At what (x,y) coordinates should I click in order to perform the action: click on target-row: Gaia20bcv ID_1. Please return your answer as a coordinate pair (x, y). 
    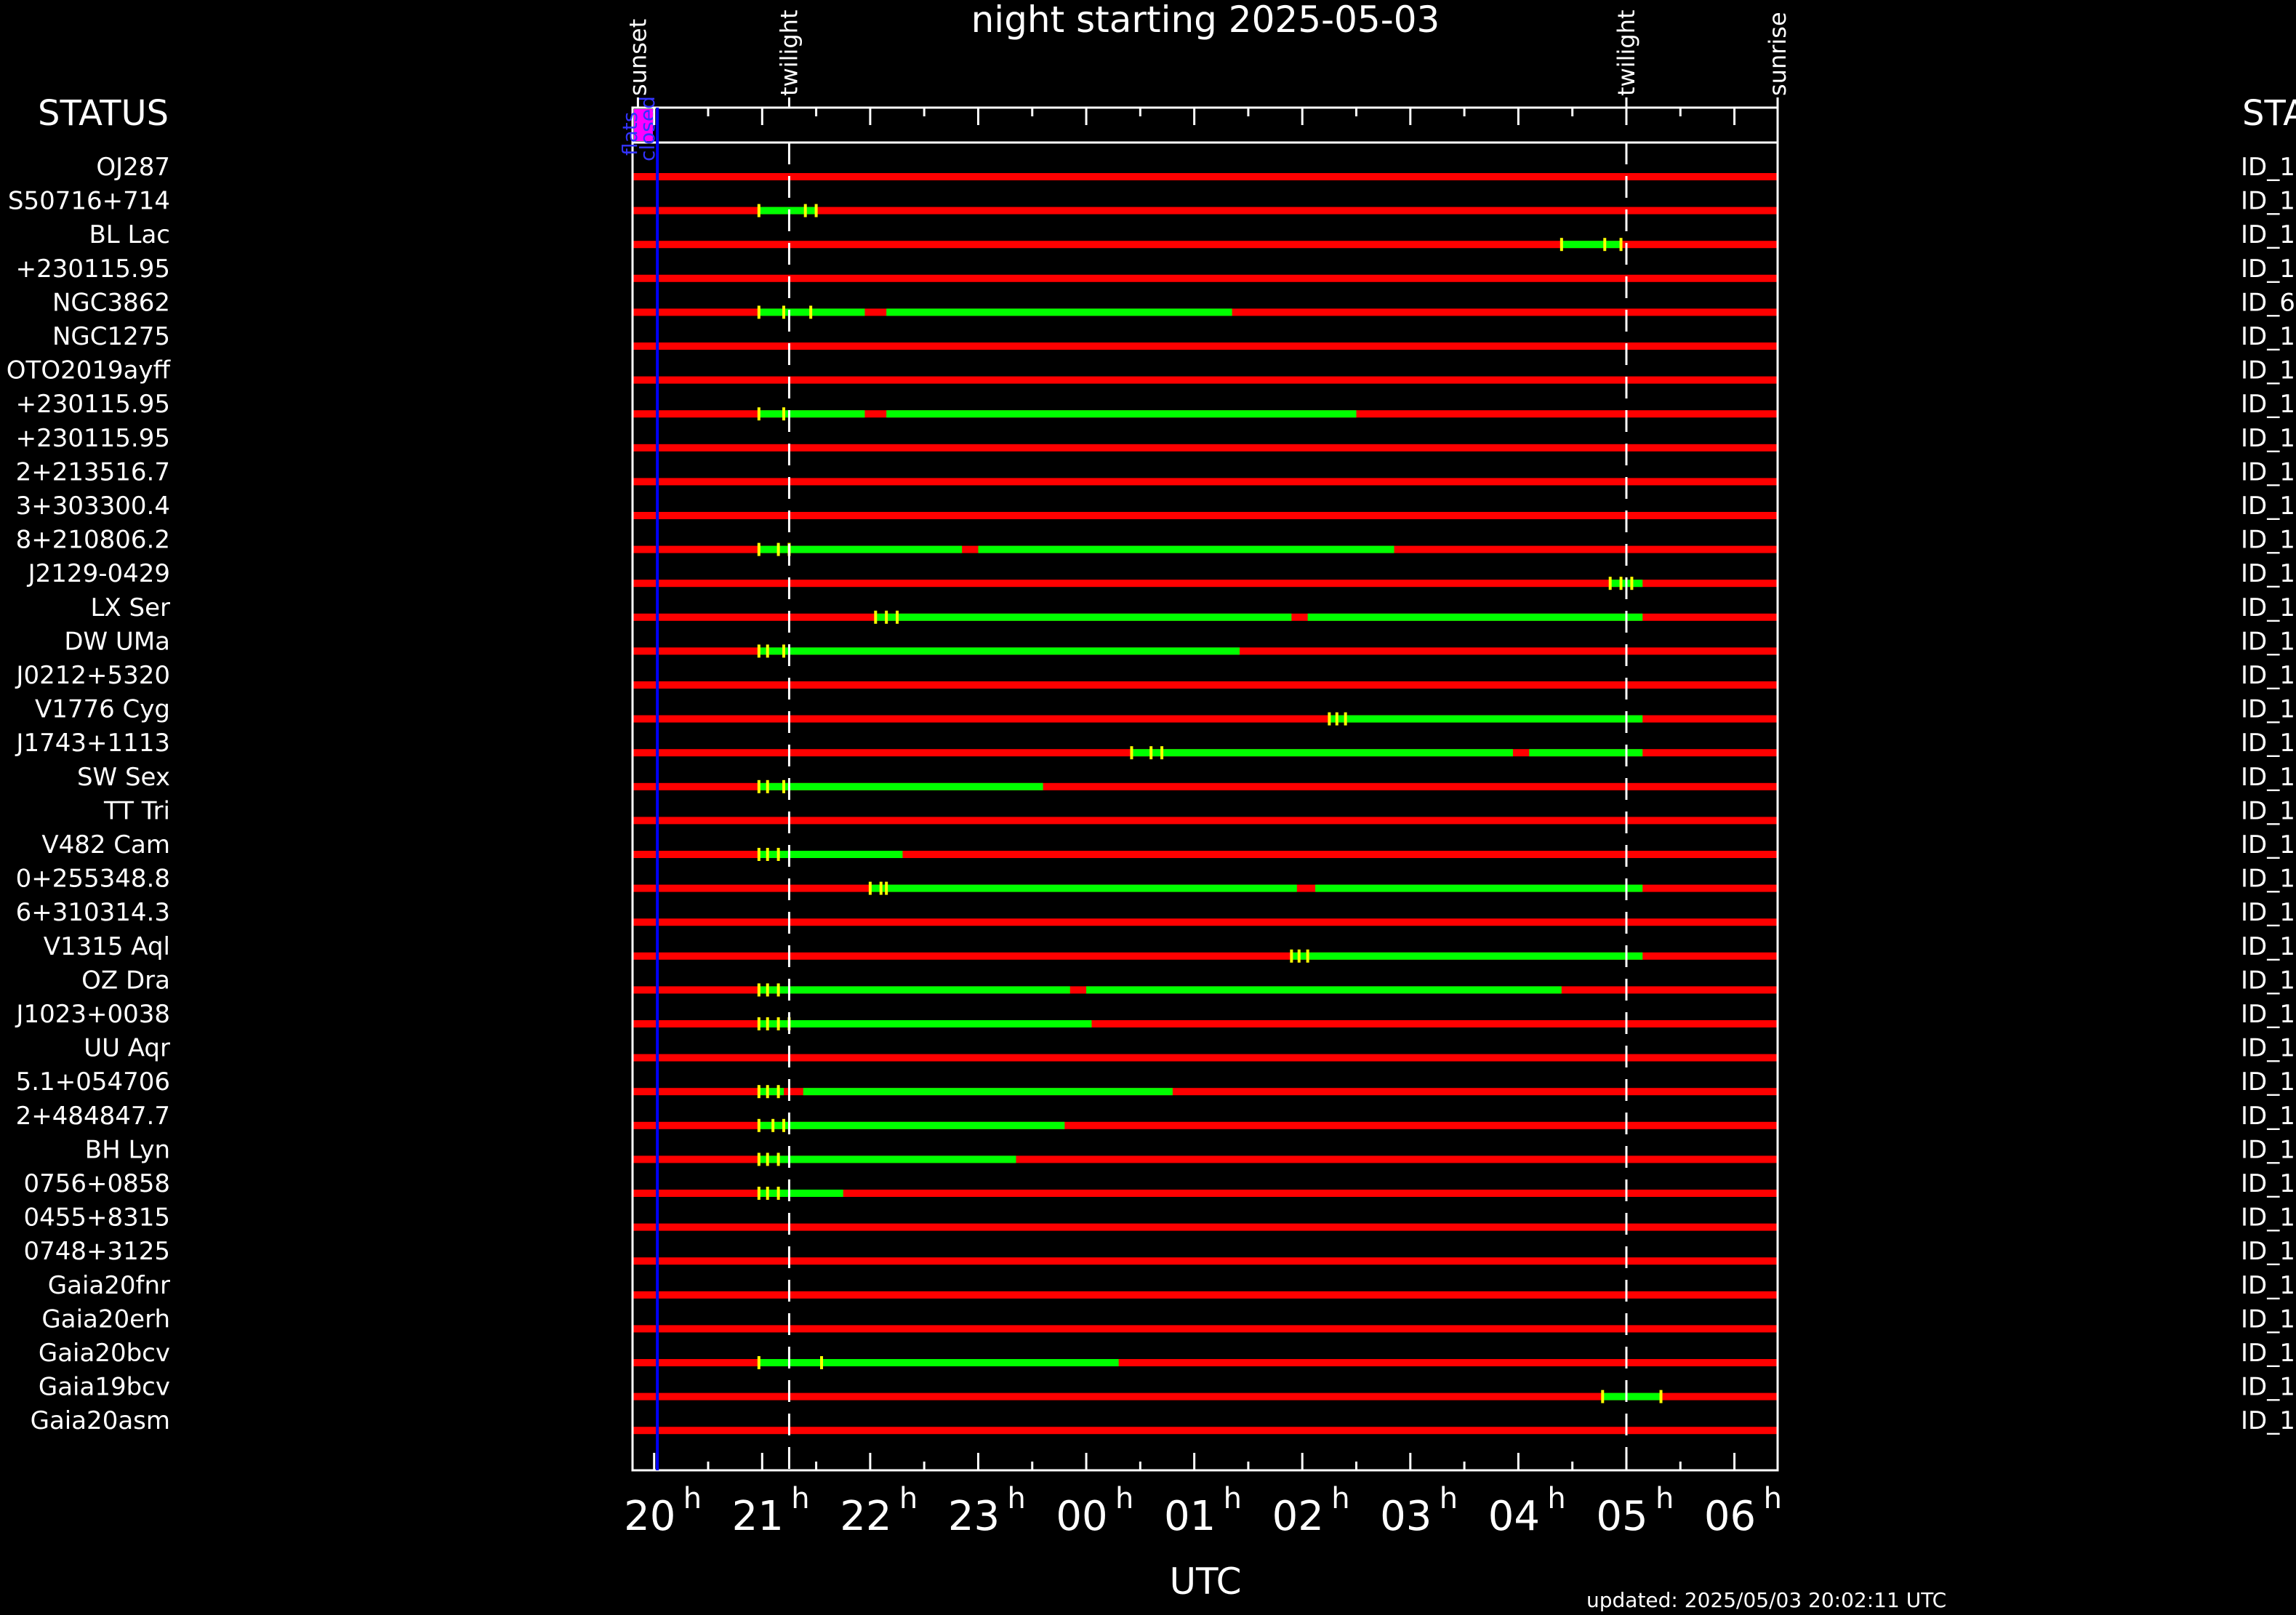
    Looking at the image, I should click on (1167, 1354).